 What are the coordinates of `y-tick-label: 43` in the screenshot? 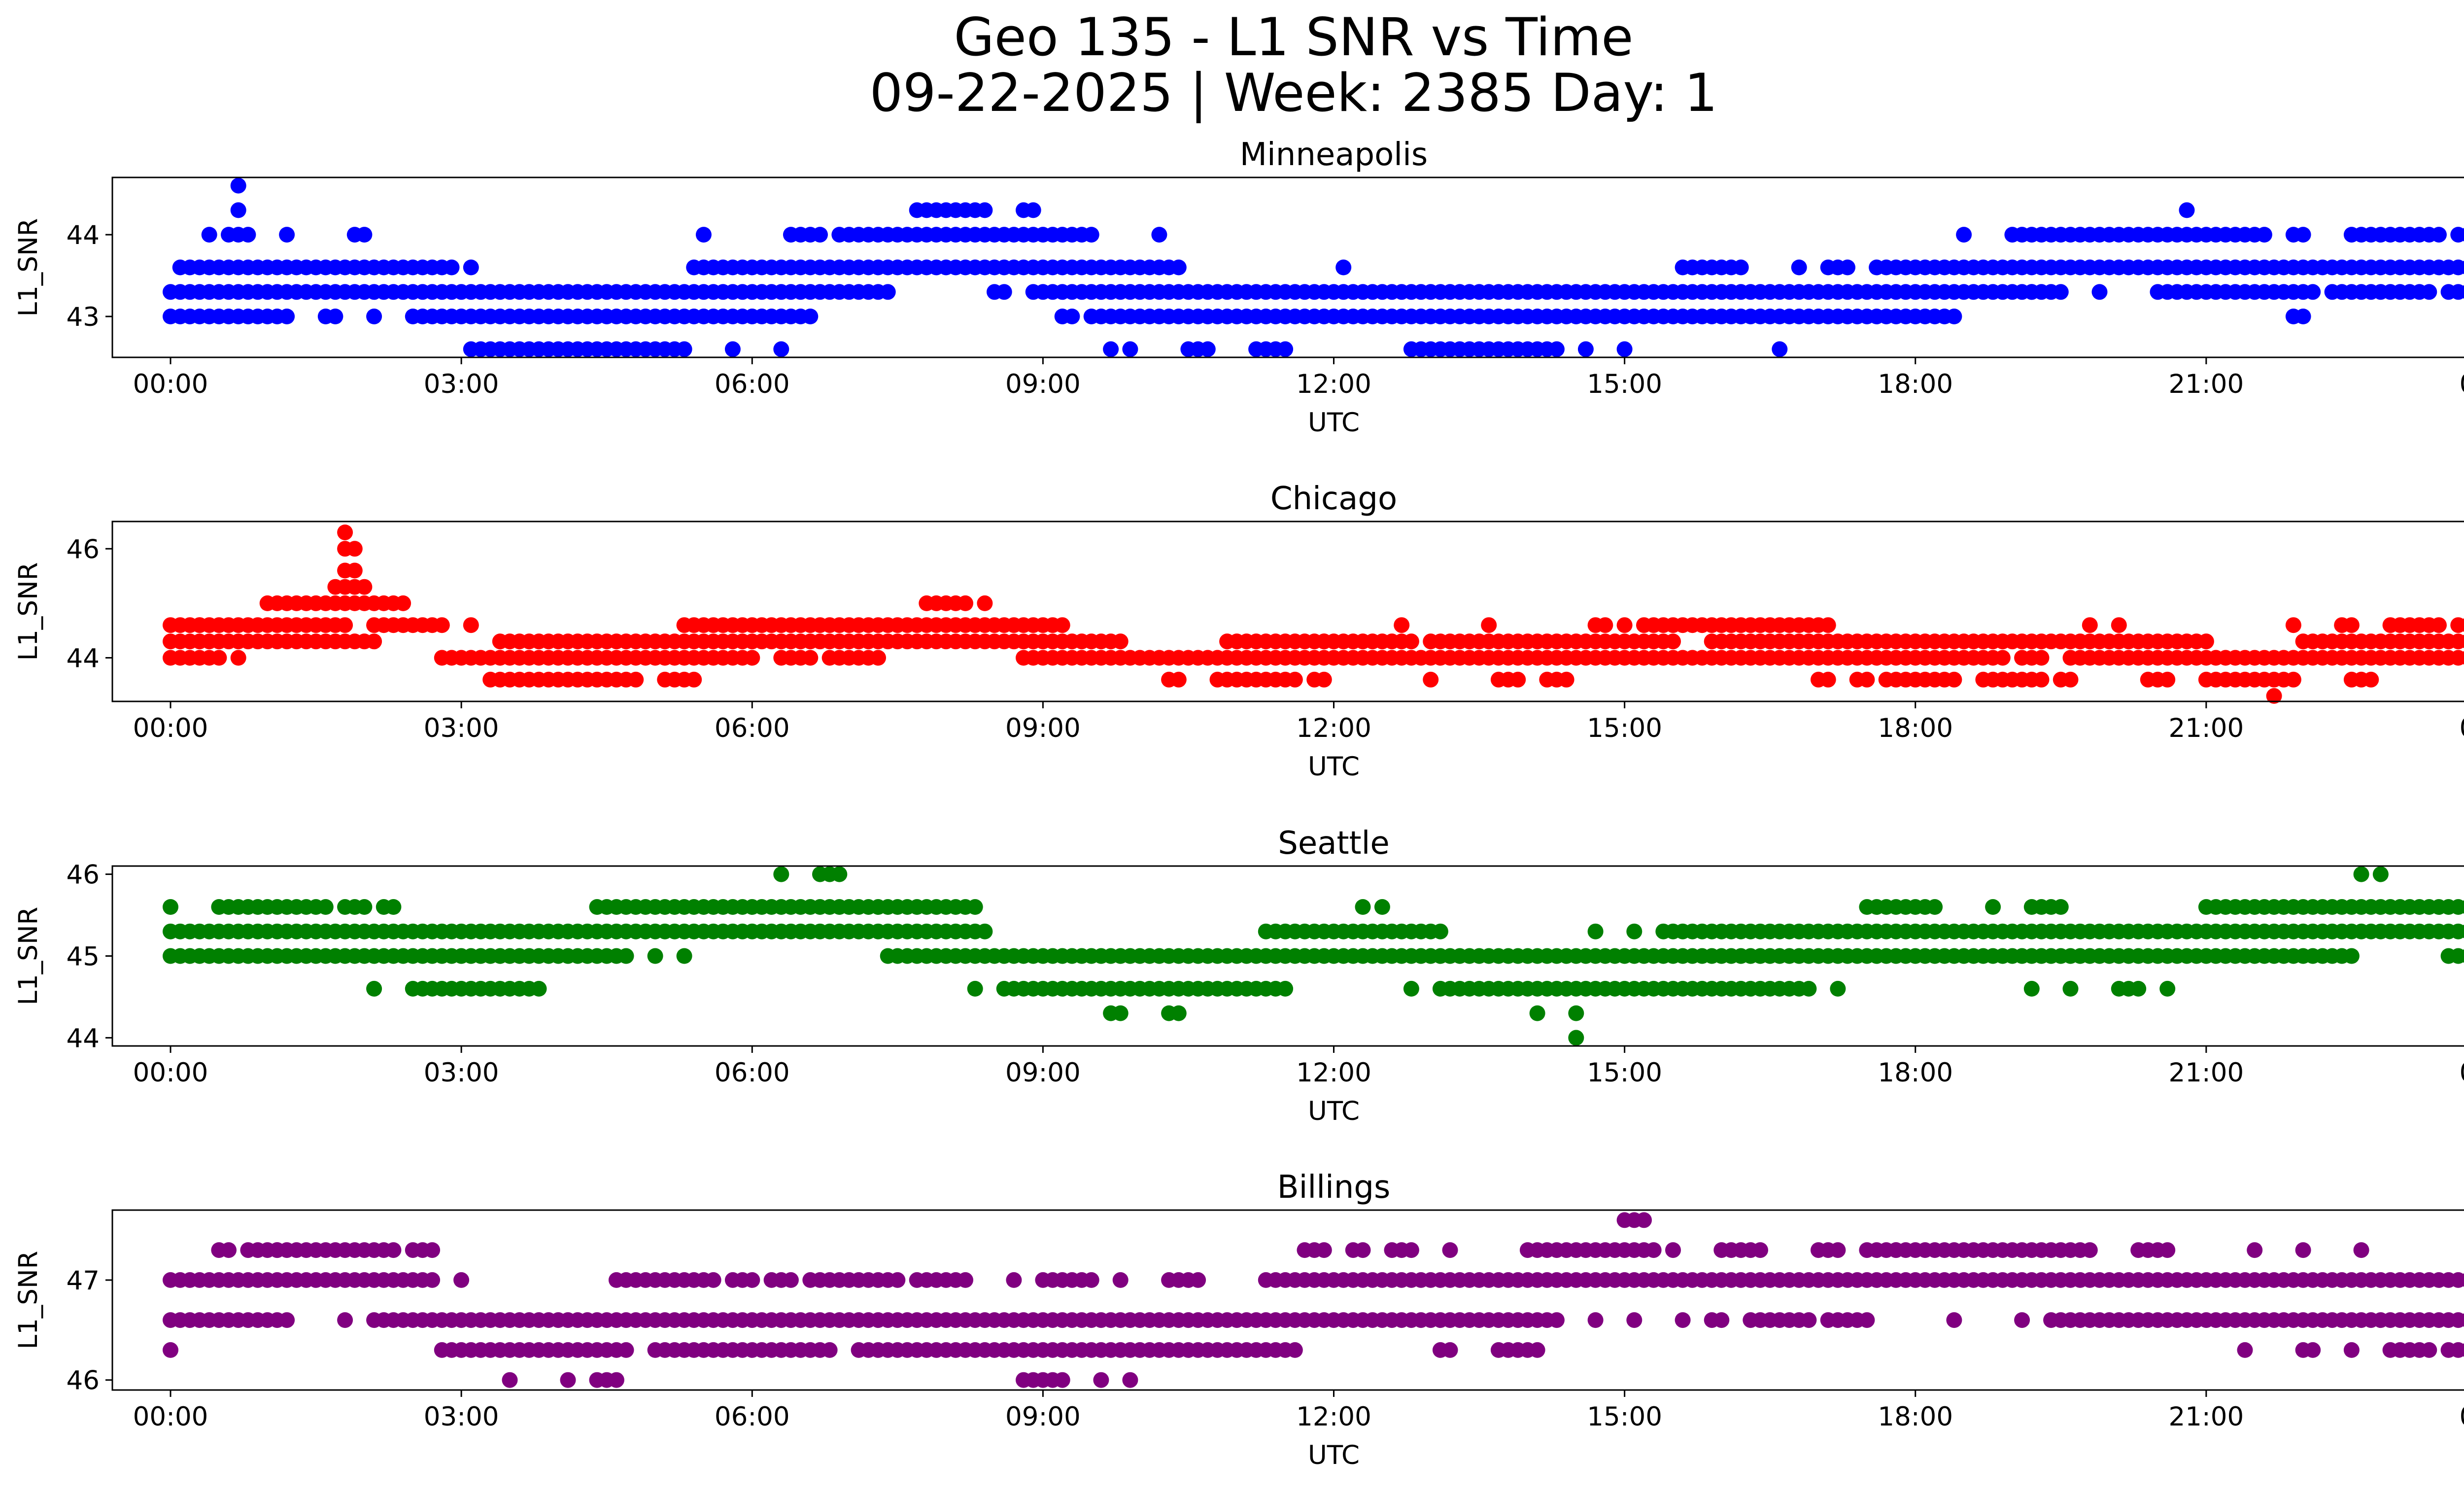 It's located at (83, 317).